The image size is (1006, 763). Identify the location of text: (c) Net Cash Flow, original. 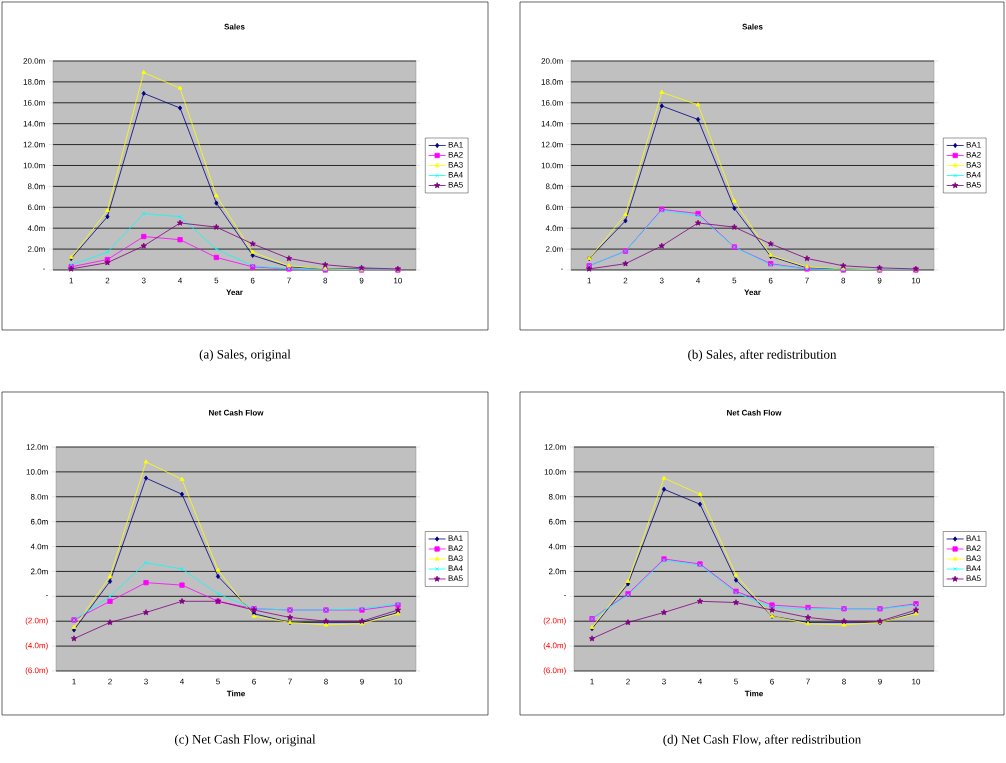
(245, 740).